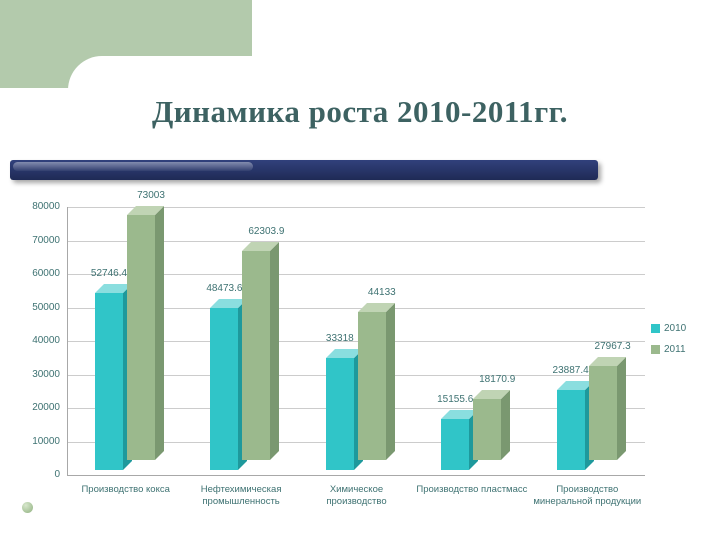 This screenshot has height=540, width=720. What do you see at coordinates (394, 91) in the screenshot?
I see `template-white-panel` at bounding box center [394, 91].